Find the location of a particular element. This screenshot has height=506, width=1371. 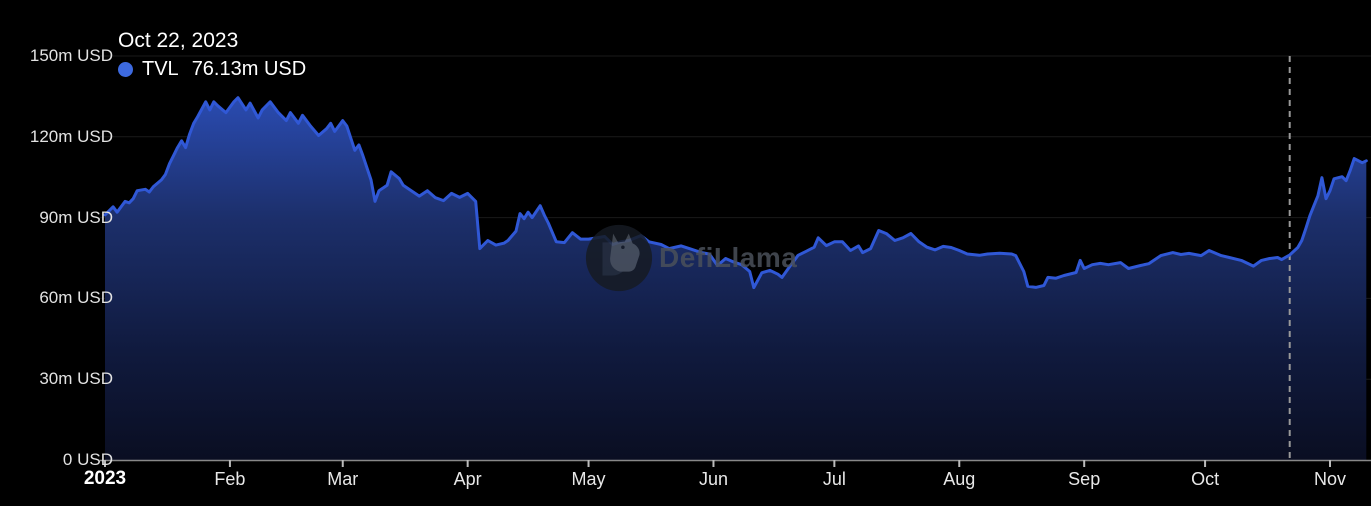

x-axis-label: Apr is located at coordinates (467, 479).